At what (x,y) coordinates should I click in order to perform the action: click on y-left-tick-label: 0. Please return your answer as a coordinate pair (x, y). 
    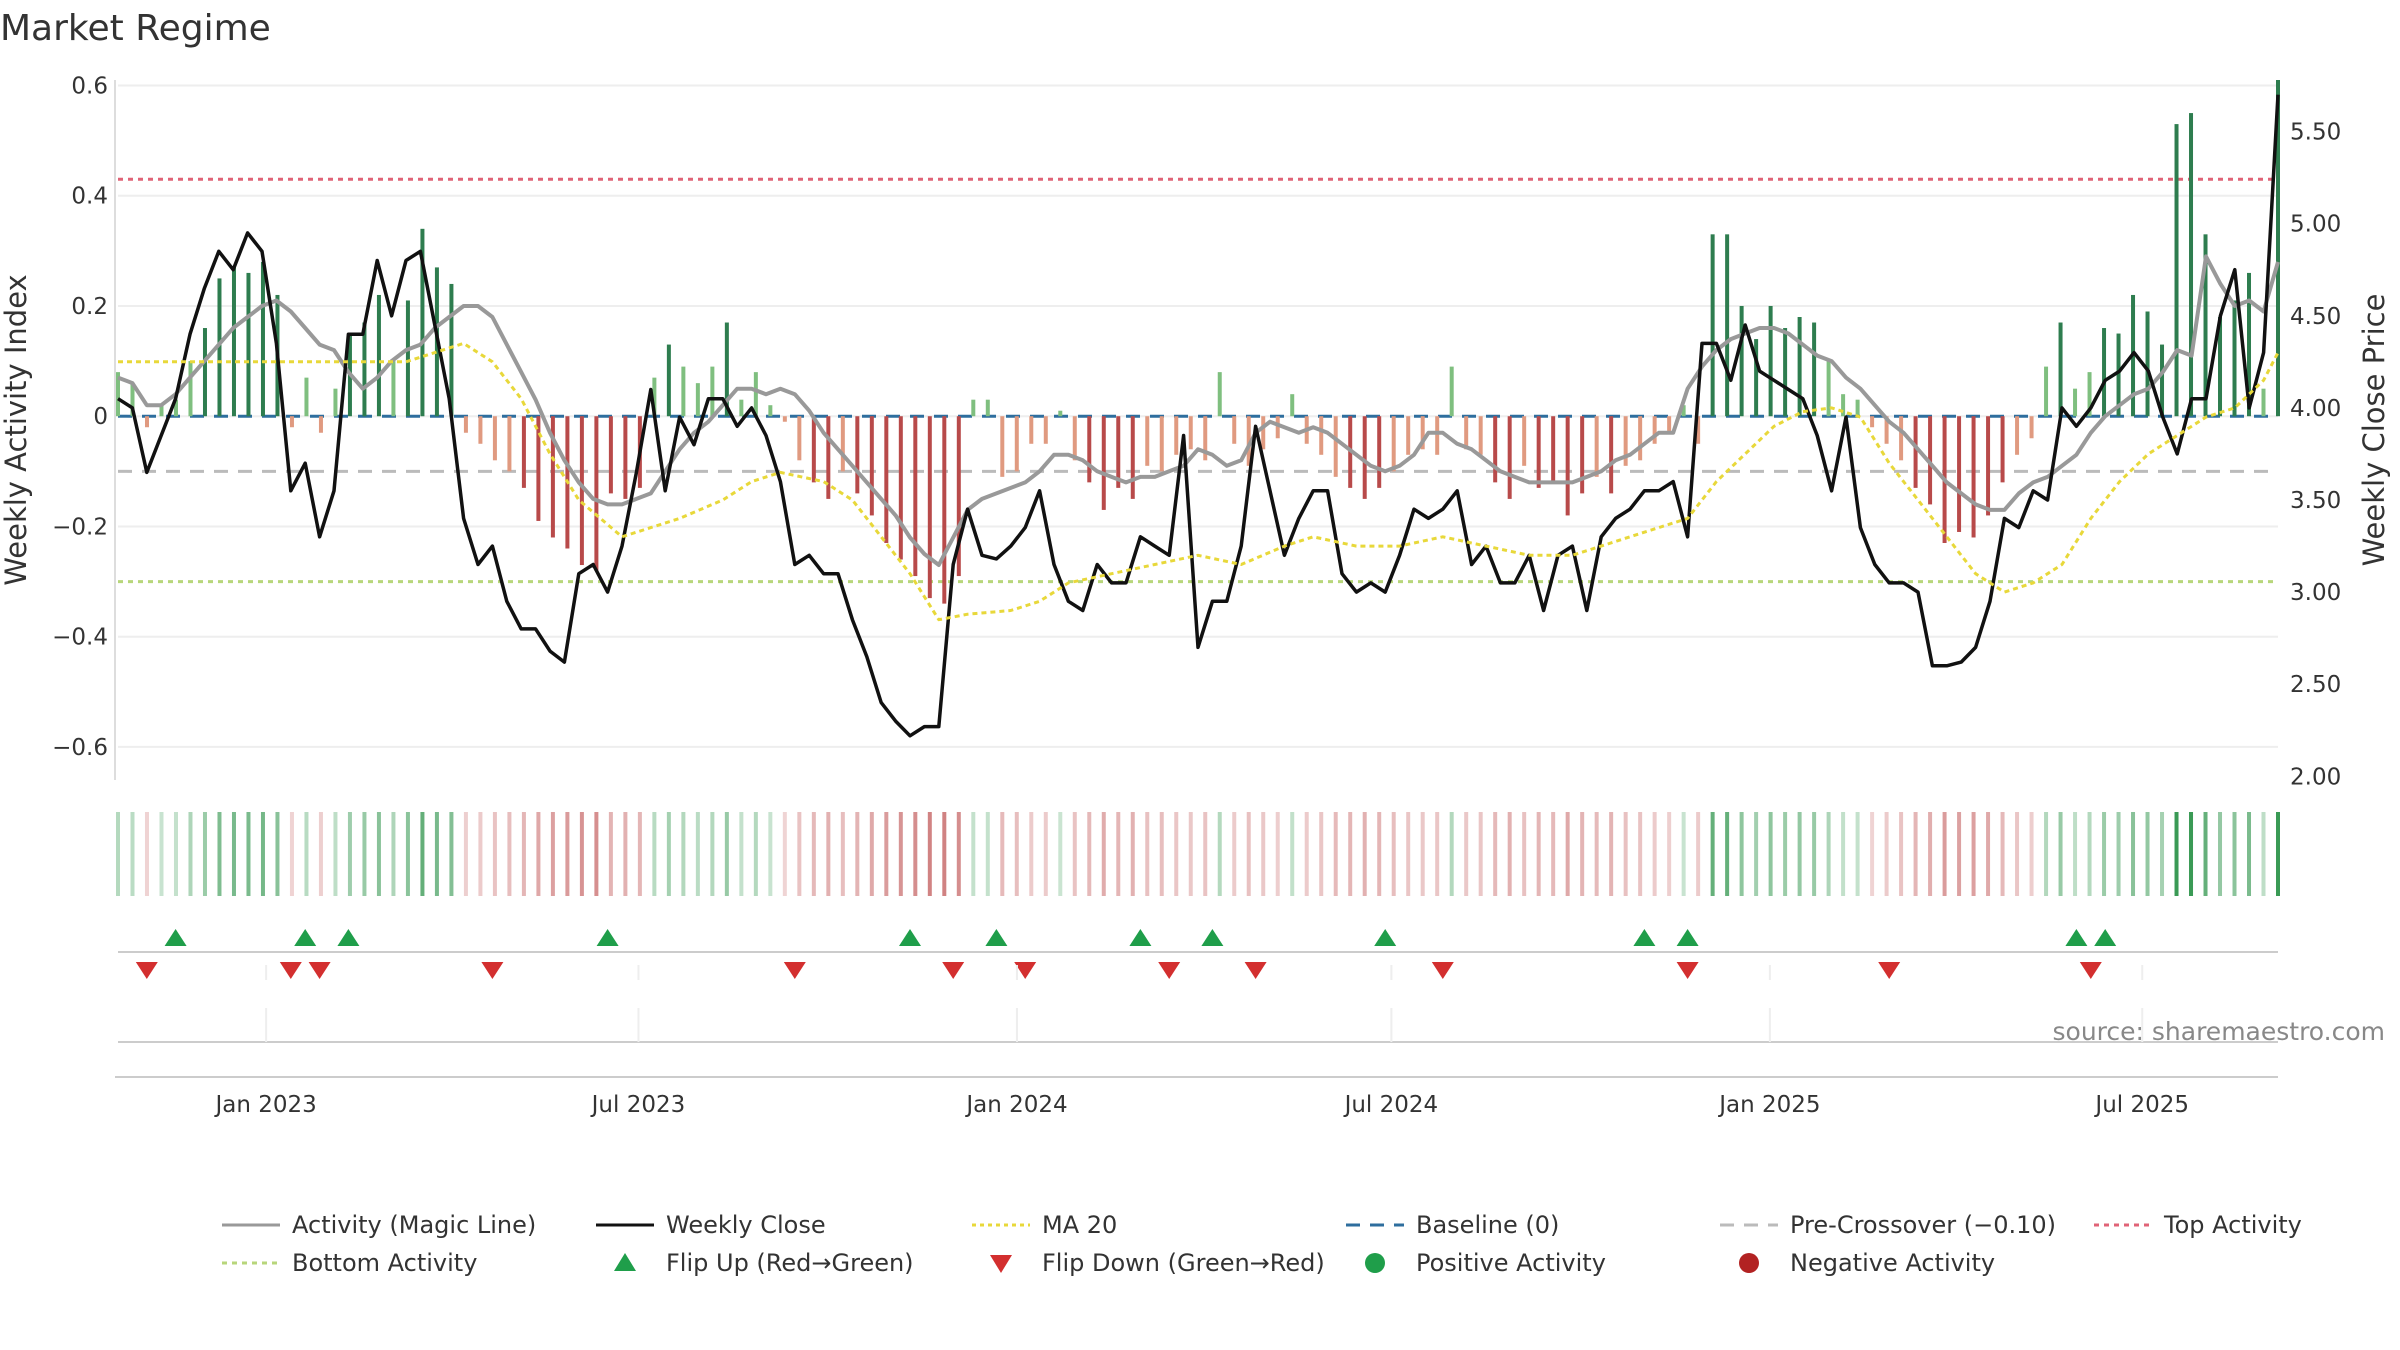
    Looking at the image, I should click on (100, 417).